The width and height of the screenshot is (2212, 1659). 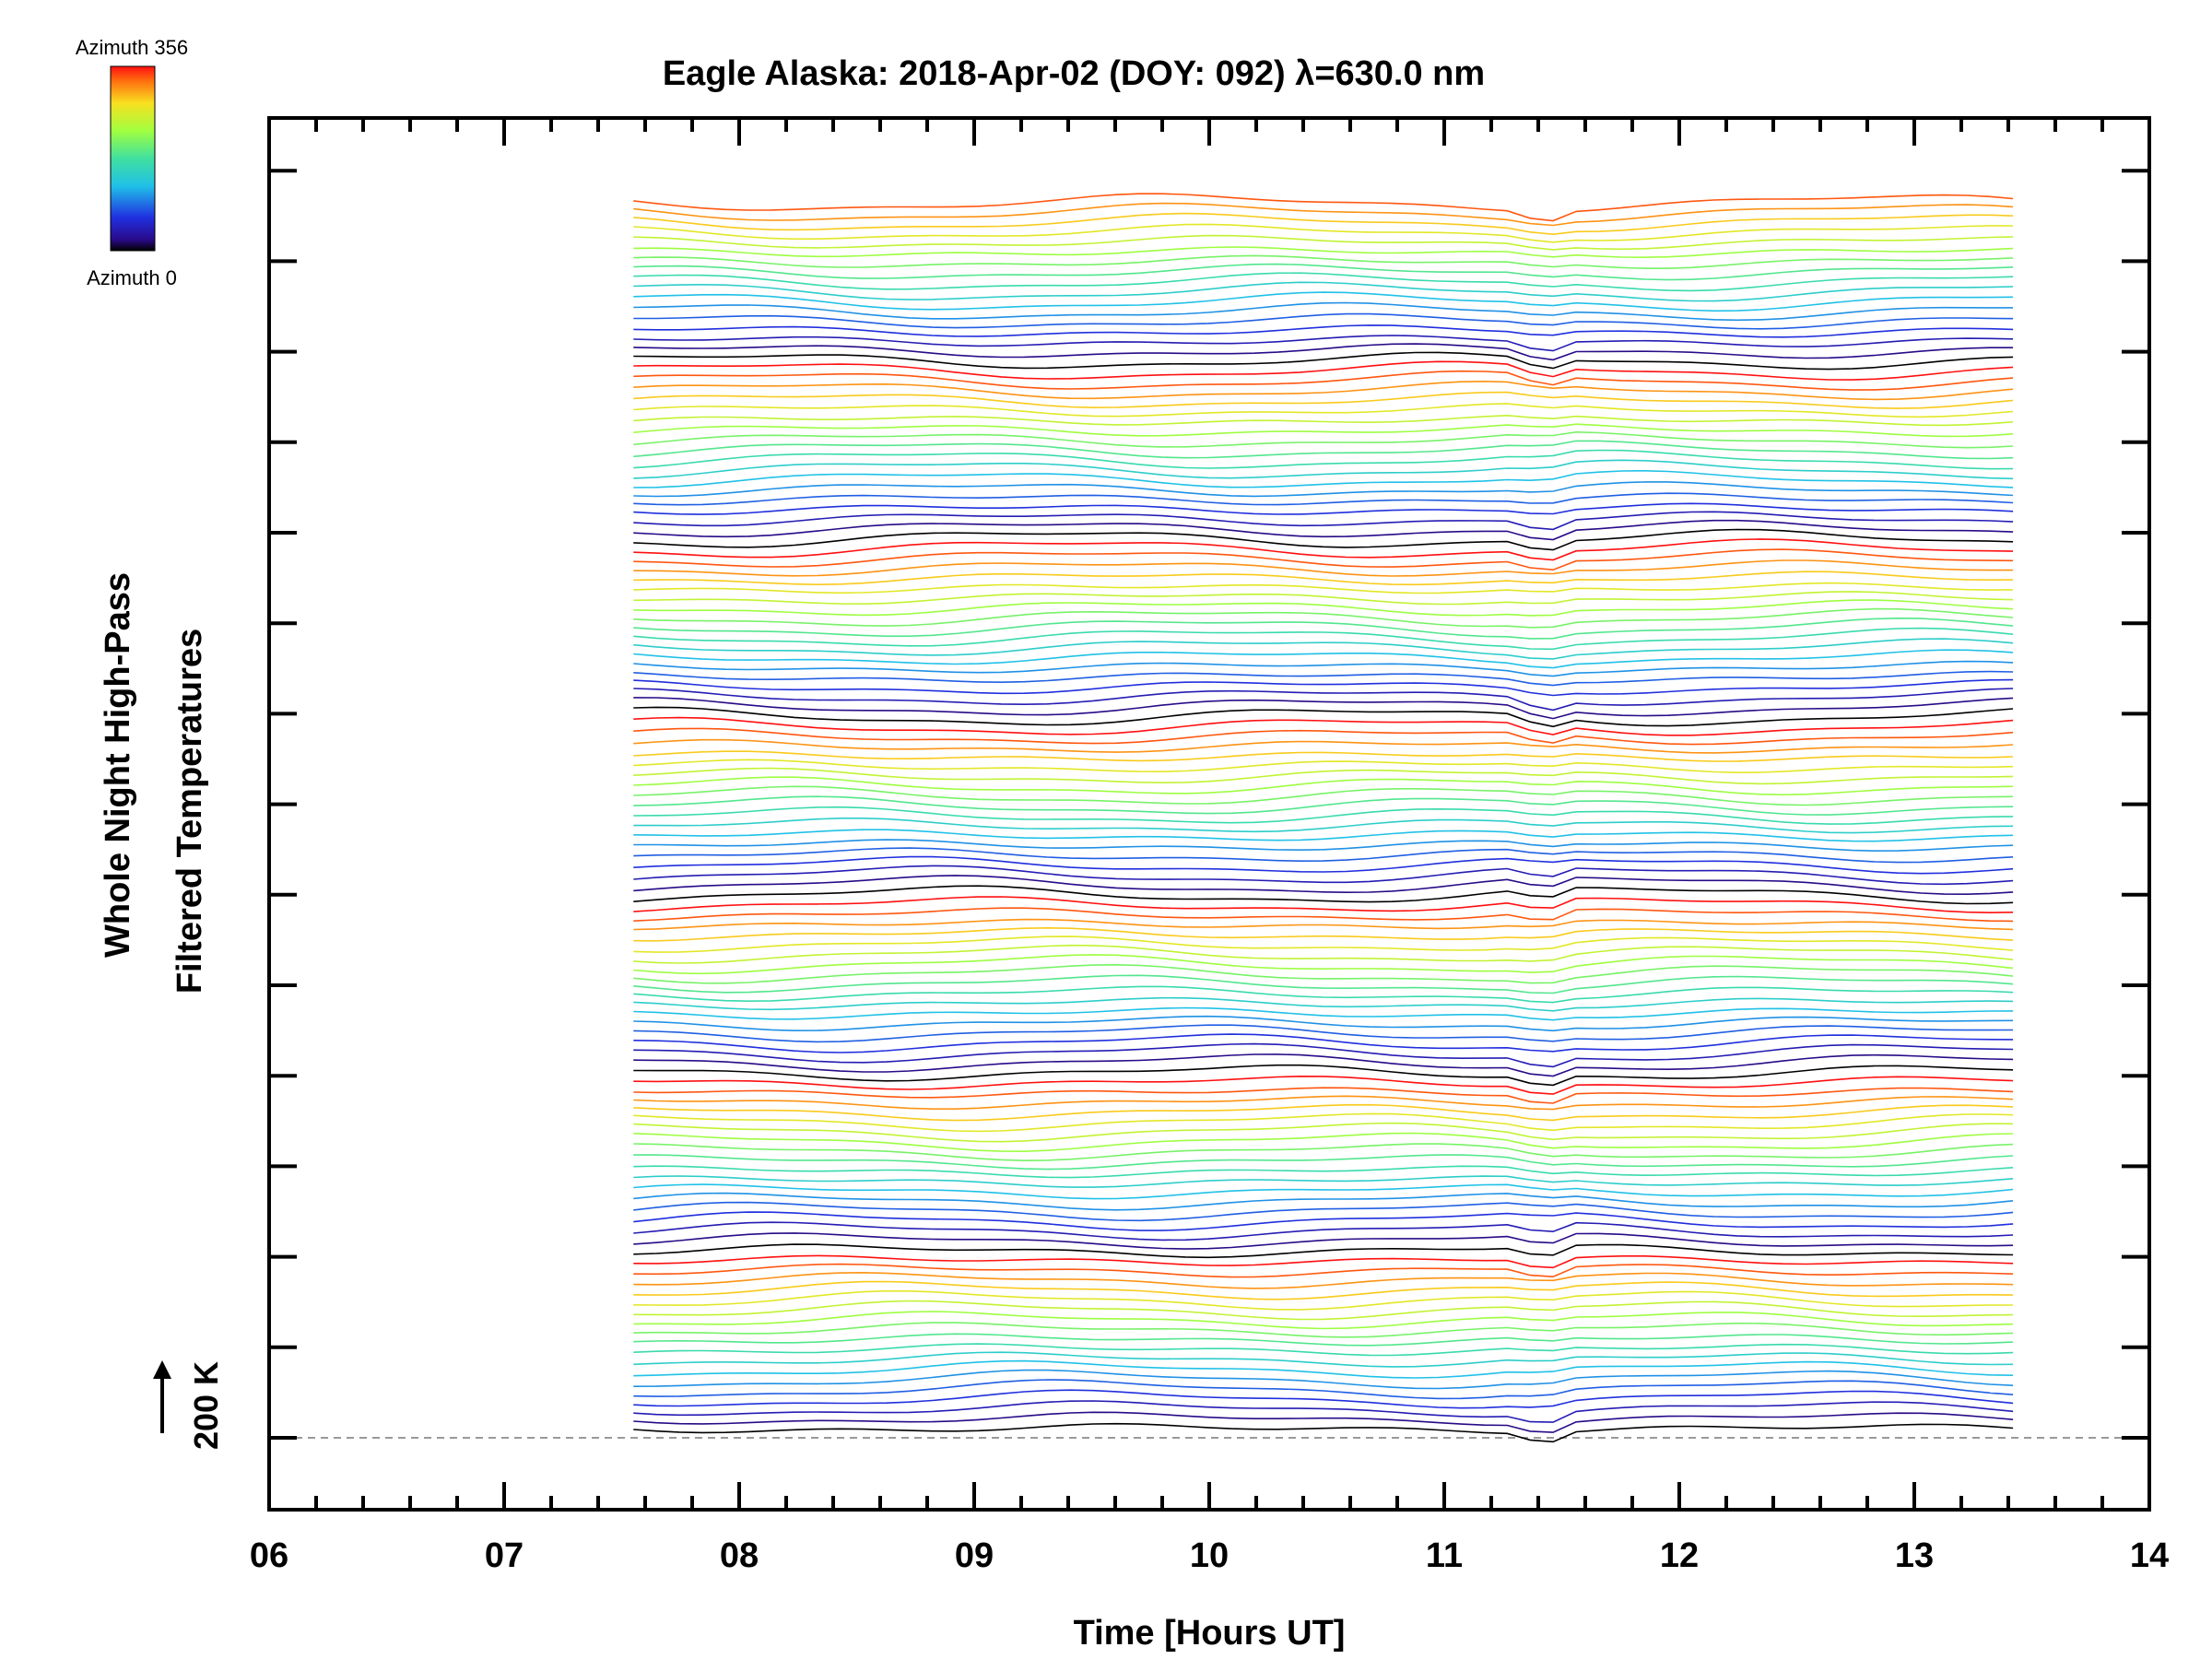 I want to click on scale-bar: 200 K, so click(x=189, y=1405).